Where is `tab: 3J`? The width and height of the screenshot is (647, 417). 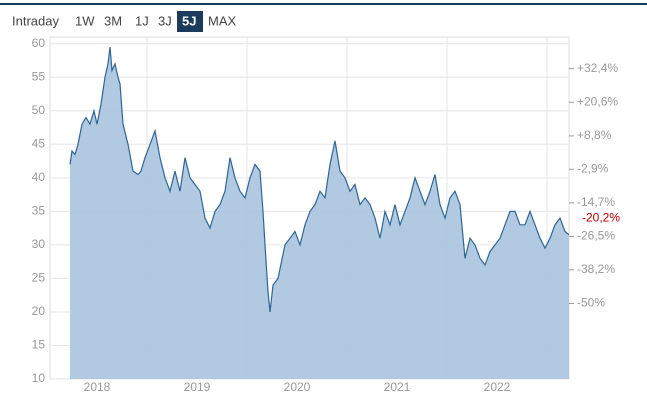
tab: 3J is located at coordinates (165, 20).